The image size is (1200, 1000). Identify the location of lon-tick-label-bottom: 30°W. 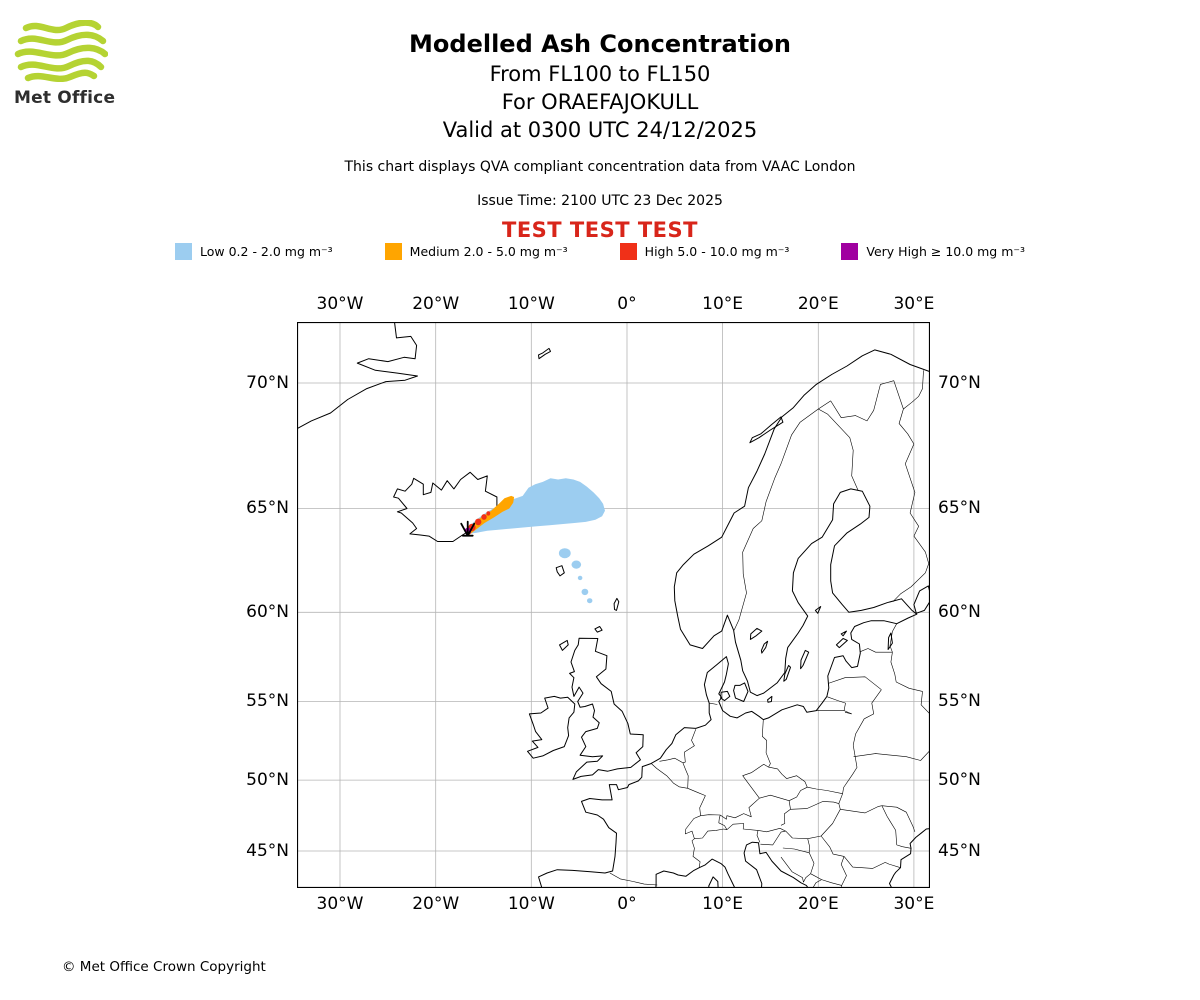
(340, 904).